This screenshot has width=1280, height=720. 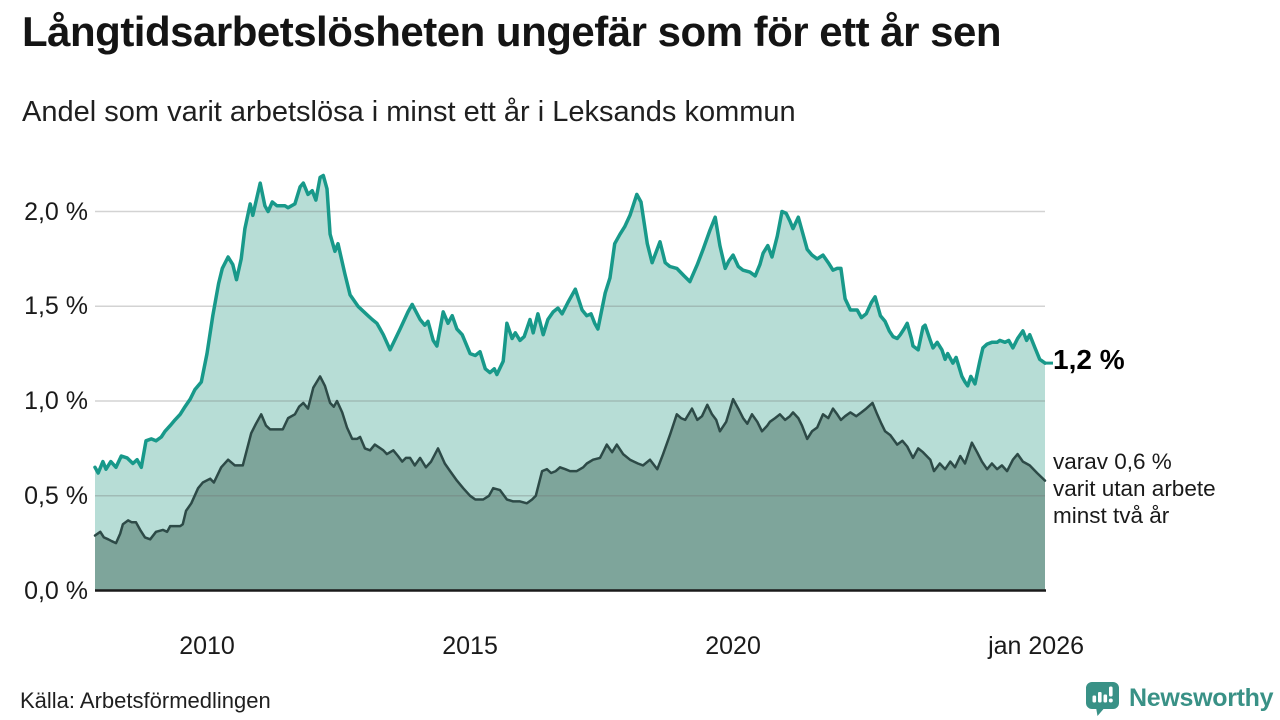 What do you see at coordinates (1102, 699) in the screenshot?
I see `newsworthy-logo-icon` at bounding box center [1102, 699].